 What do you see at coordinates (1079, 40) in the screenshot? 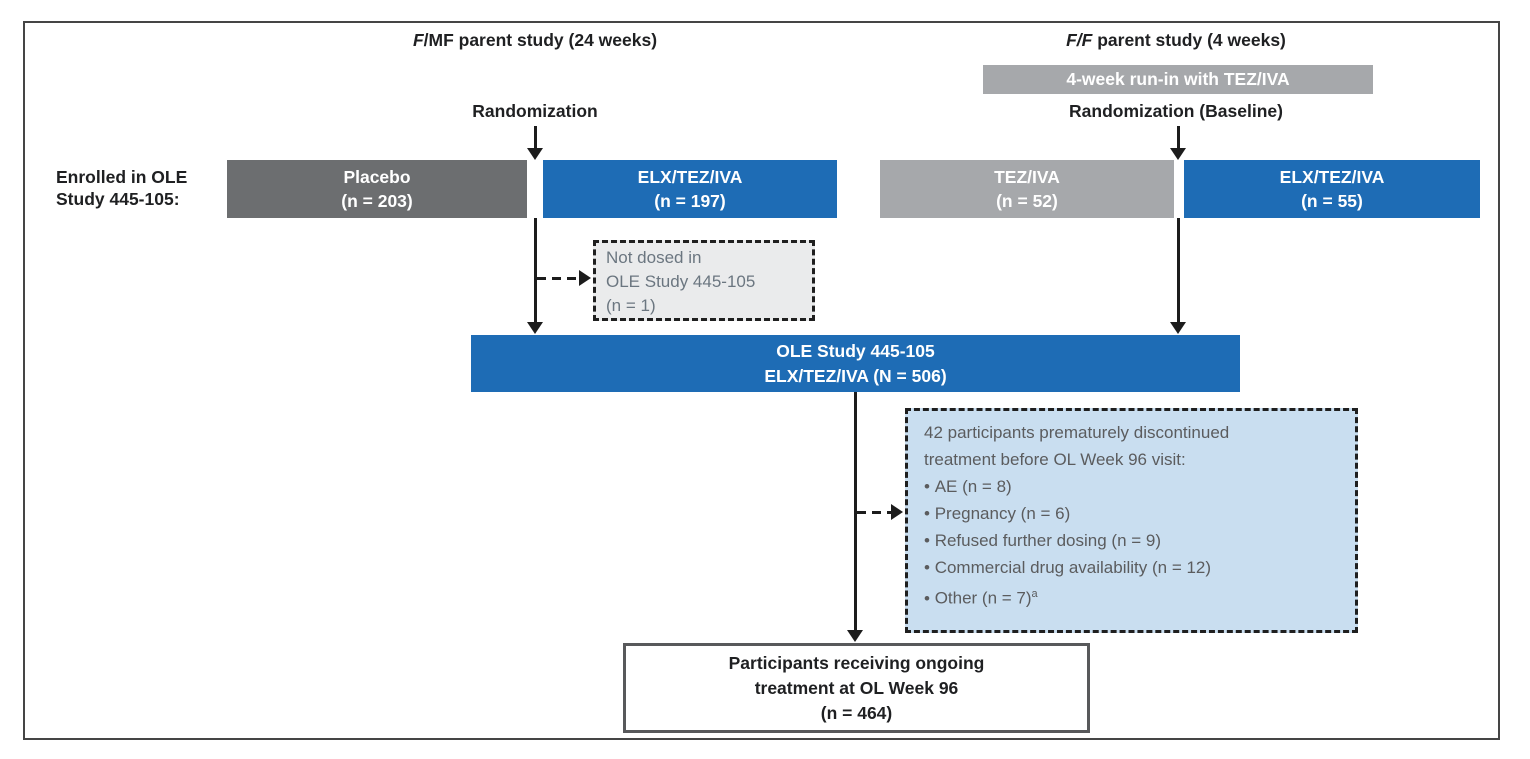
I see `right-study-title-genotype: F/F` at bounding box center [1079, 40].